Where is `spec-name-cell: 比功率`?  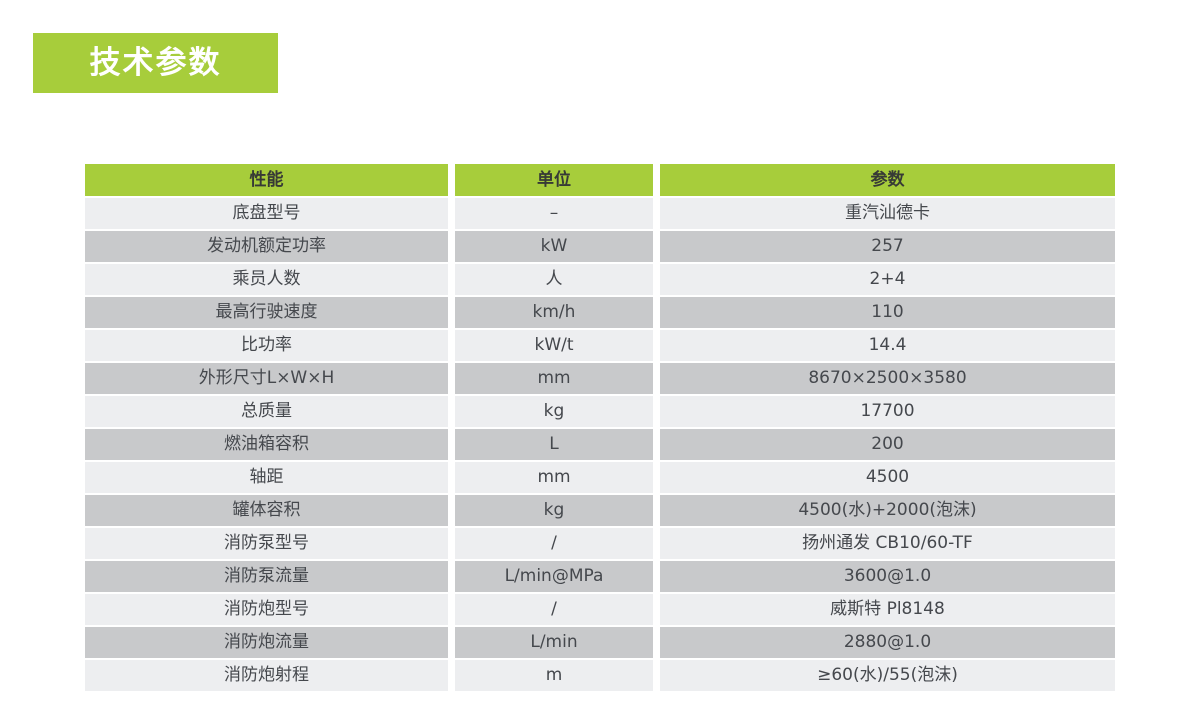 spec-name-cell: 比功率 is located at coordinates (266, 345).